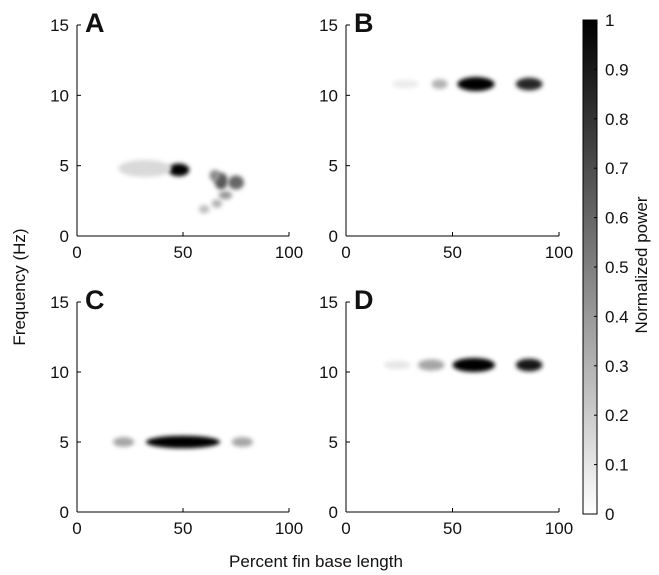 Image resolution: width=659 pixels, height=575 pixels. Describe the element at coordinates (95, 300) in the screenshot. I see `panel-letter: C` at that location.